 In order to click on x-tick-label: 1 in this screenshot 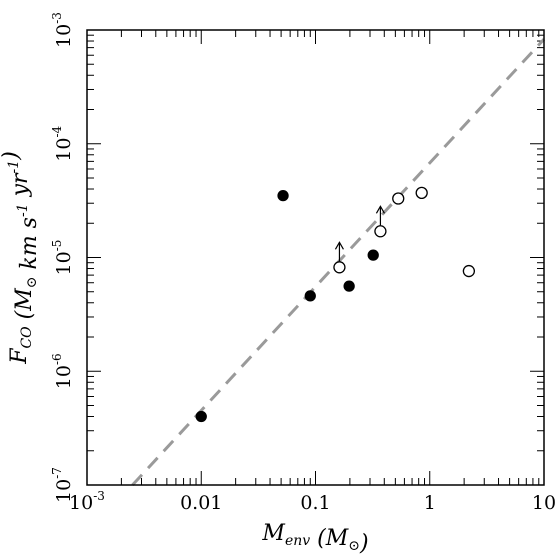, I will do `click(430, 503)`.